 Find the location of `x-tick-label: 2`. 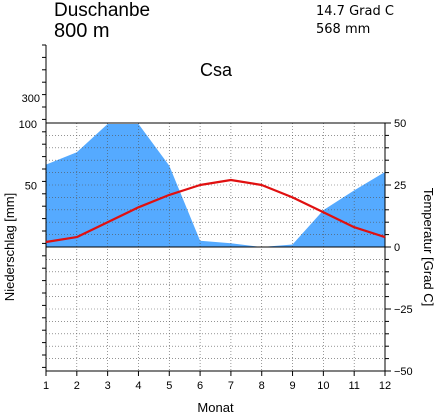

x-tick-label: 2 is located at coordinates (77, 386).